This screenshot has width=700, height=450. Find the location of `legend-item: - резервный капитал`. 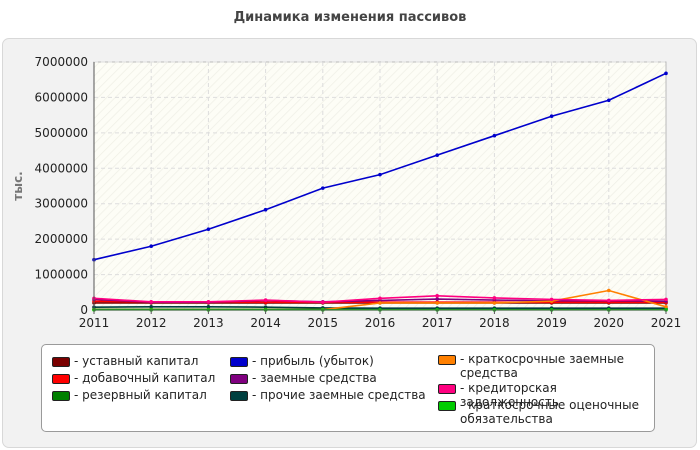

legend-item: - резервный капитал is located at coordinates (139, 395).